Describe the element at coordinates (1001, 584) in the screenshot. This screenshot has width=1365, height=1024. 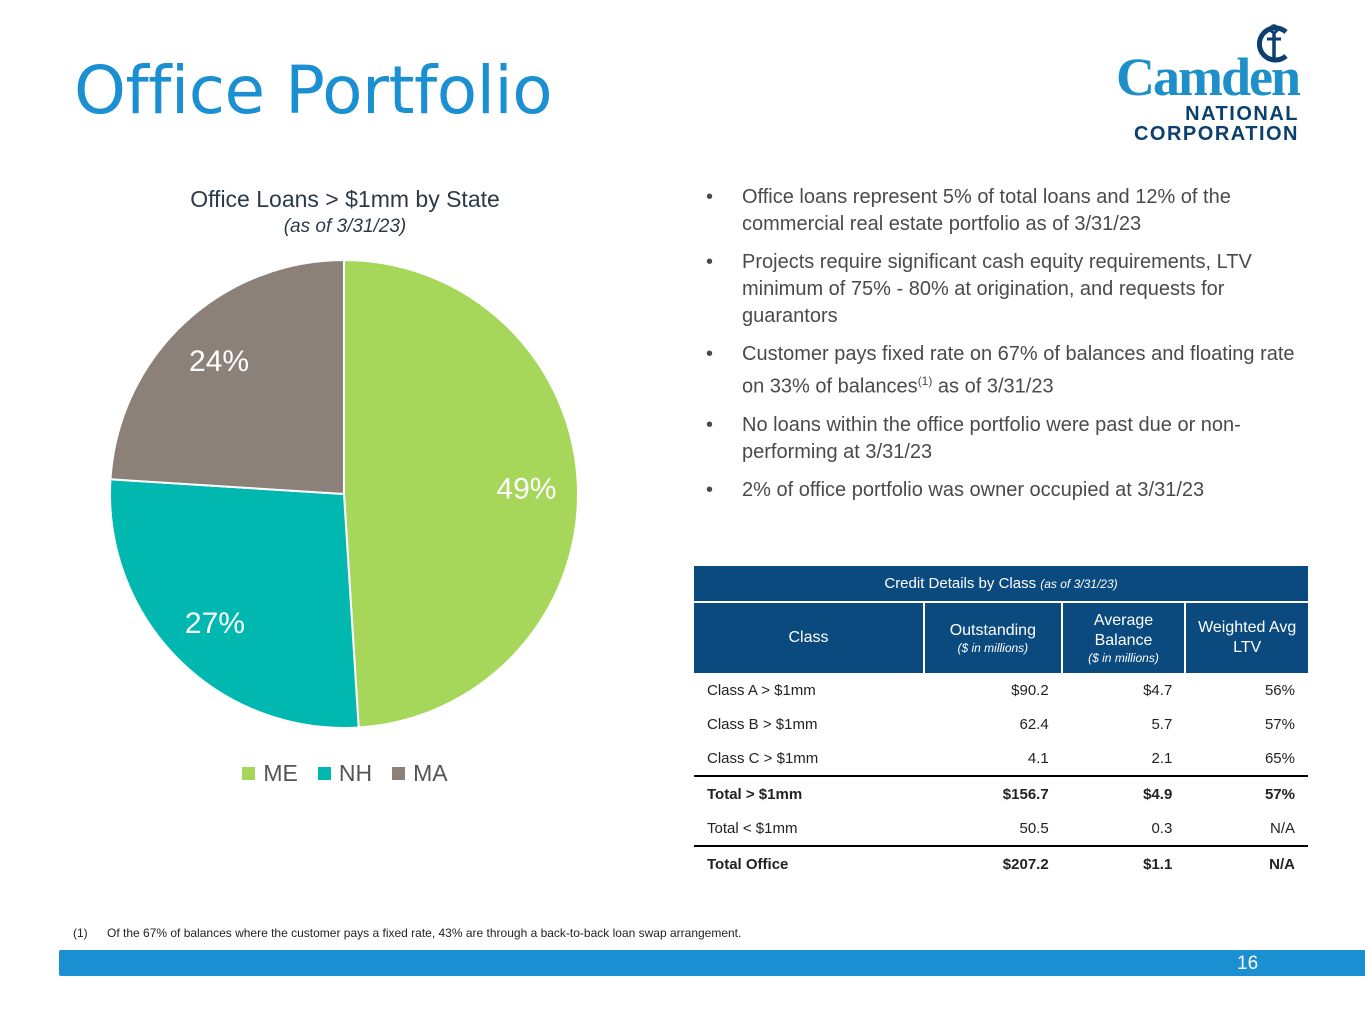
I see `table-title: Credit Details by Class (as of 3/31/23)` at that location.